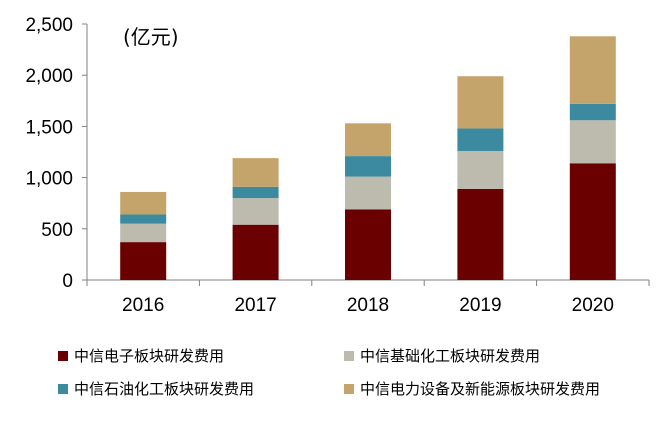 The width and height of the screenshot is (667, 423). I want to click on bar-stack-2017, so click(255, 219).